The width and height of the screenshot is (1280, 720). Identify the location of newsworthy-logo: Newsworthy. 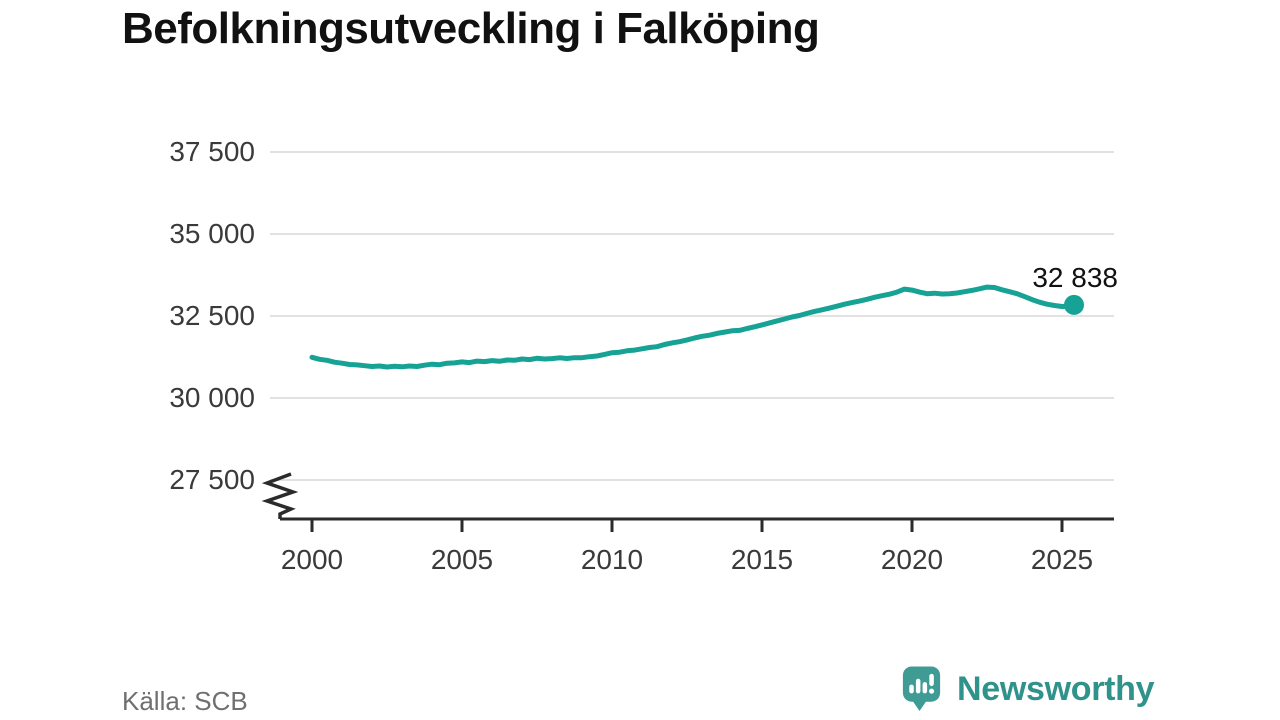
(1026, 689).